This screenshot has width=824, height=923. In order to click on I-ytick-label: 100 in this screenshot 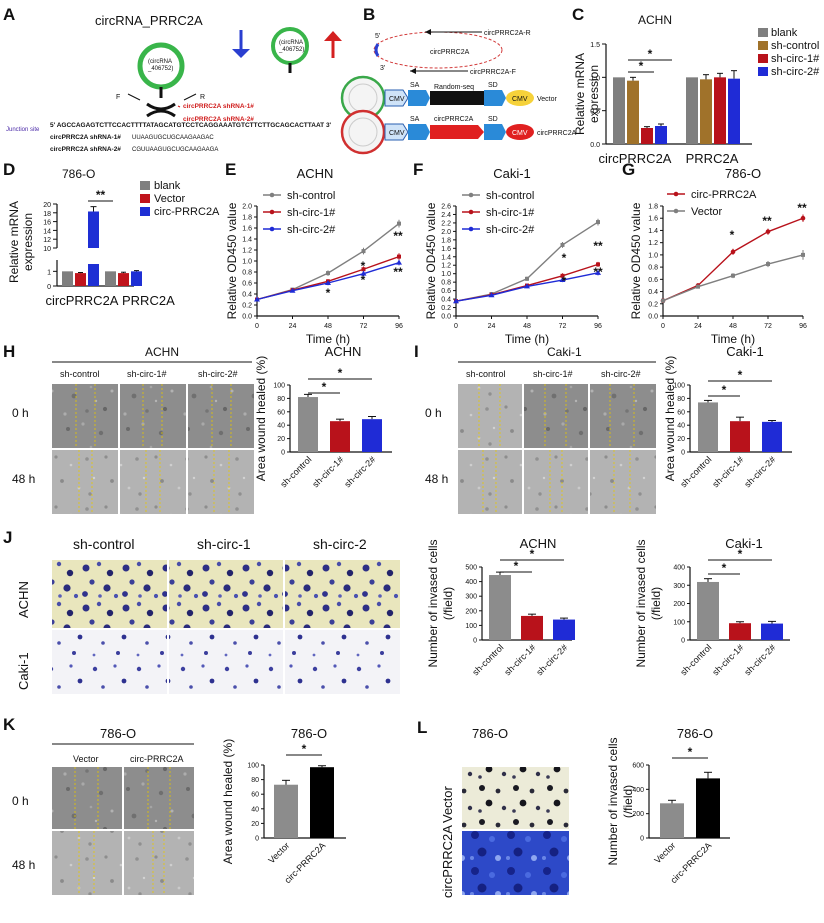, I will do `click(679, 386)`.